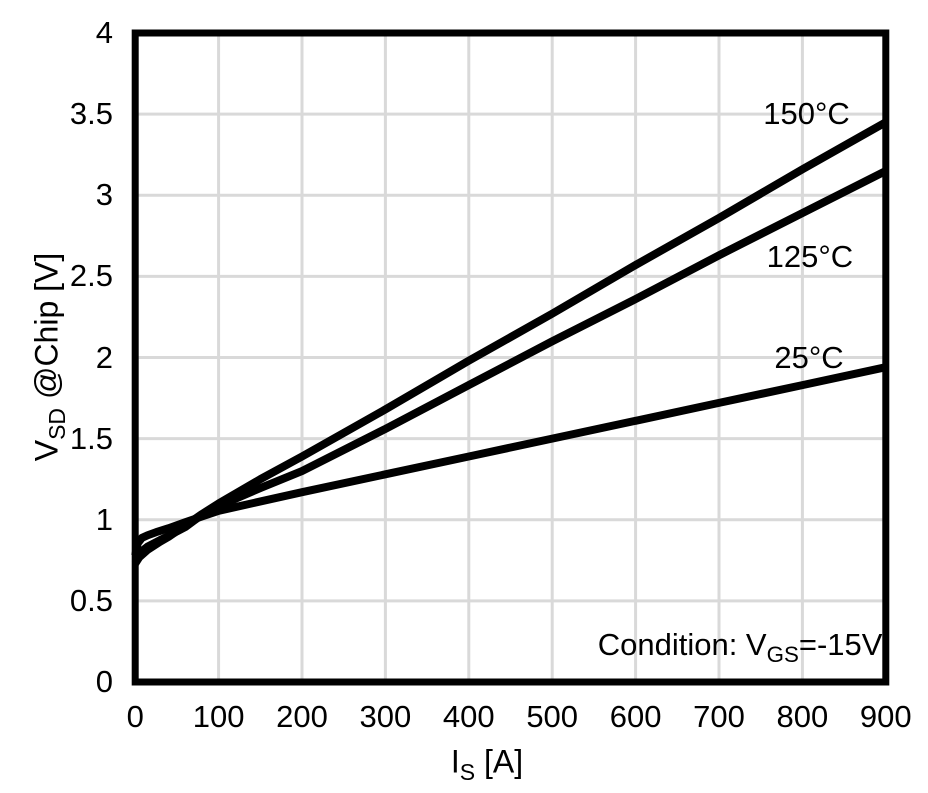  I want to click on condition-annotation: Condition: VGS=-15V, so click(740, 646).